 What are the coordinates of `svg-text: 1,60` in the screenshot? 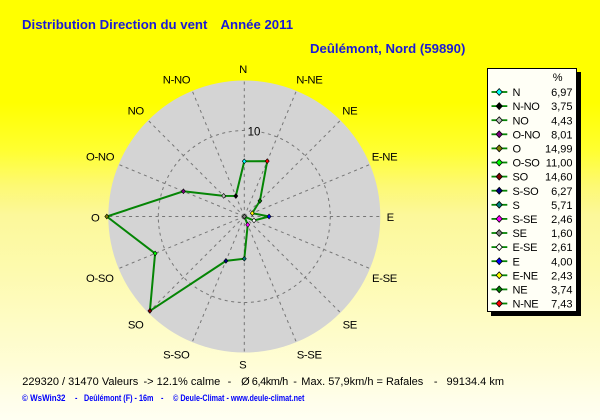 It's located at (561, 234).